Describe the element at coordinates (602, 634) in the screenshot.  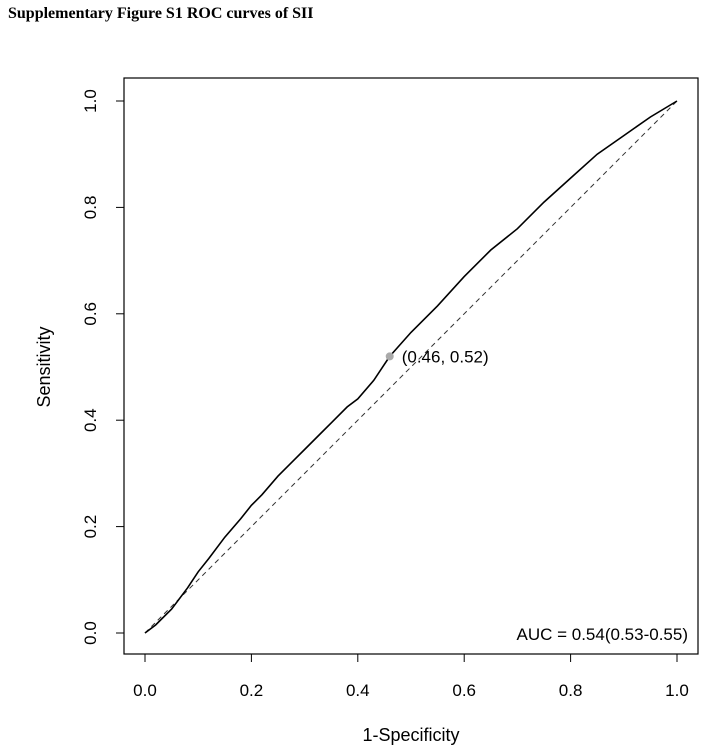
I see `auc-annotation: AUC = 0.54(0.53-0.55)` at that location.